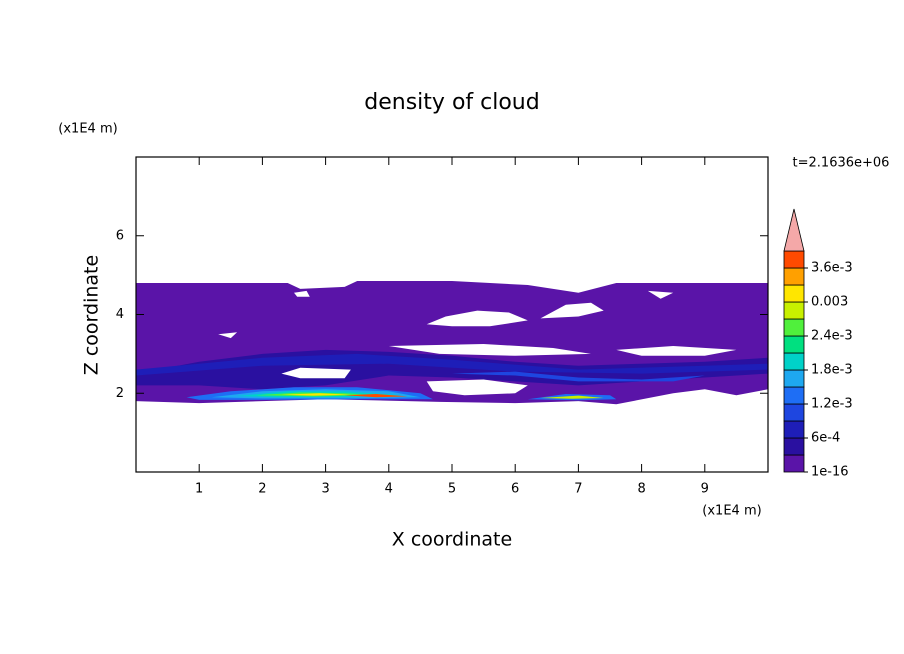 The height and width of the screenshot is (654, 904). What do you see at coordinates (578, 489) in the screenshot?
I see `x-tick-label: 7` at bounding box center [578, 489].